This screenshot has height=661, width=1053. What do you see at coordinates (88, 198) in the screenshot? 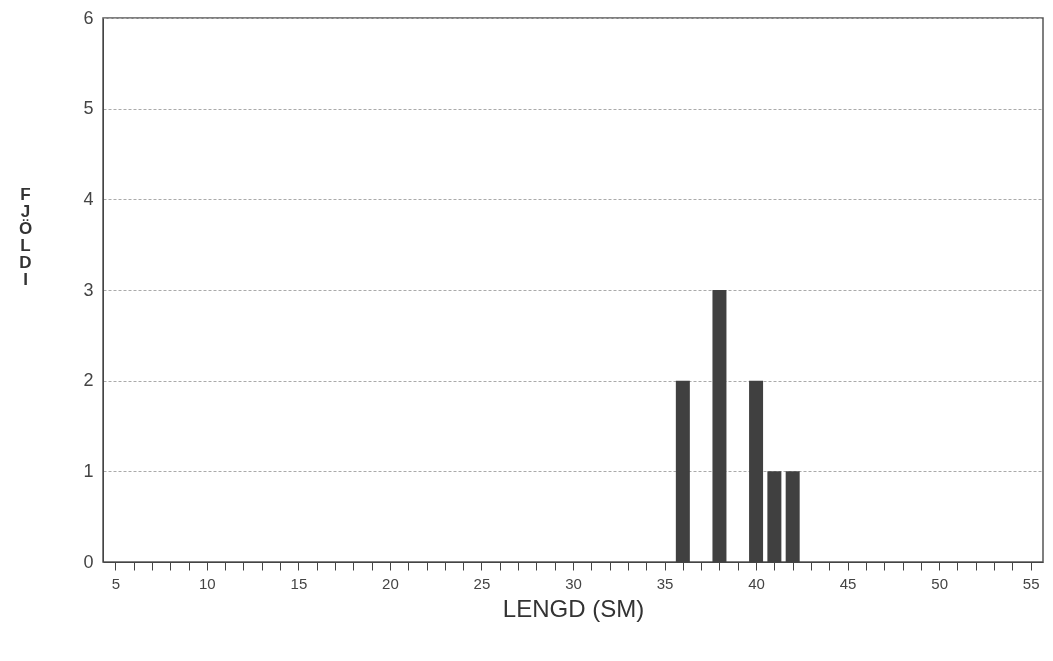
I see `y-tick-label: 4` at bounding box center [88, 198].